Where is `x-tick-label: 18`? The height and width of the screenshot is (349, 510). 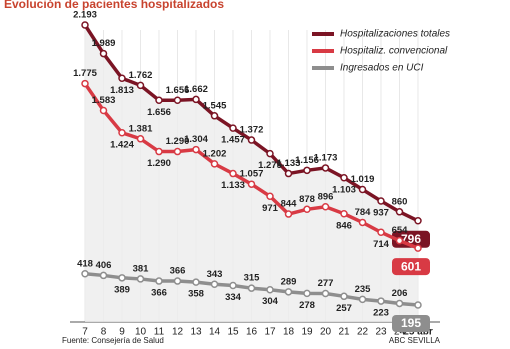
x-tick-label: 18 is located at coordinates (289, 332).